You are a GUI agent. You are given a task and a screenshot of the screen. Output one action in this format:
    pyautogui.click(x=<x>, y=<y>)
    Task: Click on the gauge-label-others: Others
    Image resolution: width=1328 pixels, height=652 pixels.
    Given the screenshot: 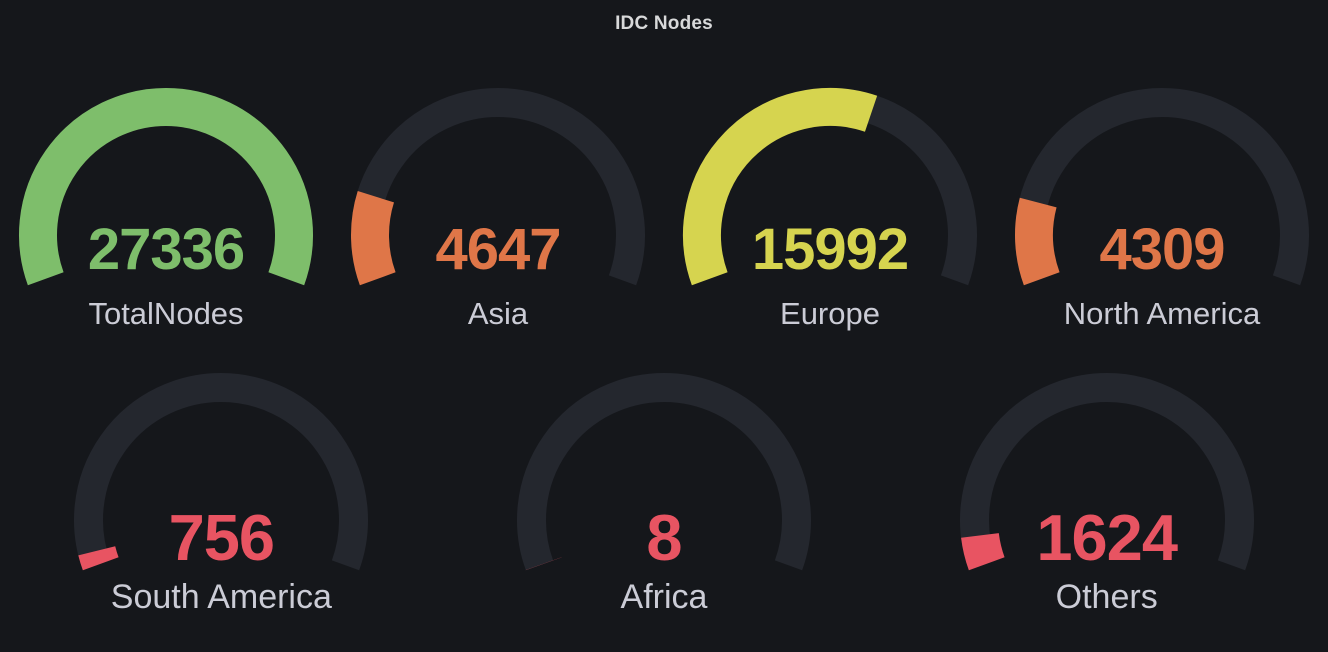 What is the action you would take?
    pyautogui.click(x=1106, y=597)
    